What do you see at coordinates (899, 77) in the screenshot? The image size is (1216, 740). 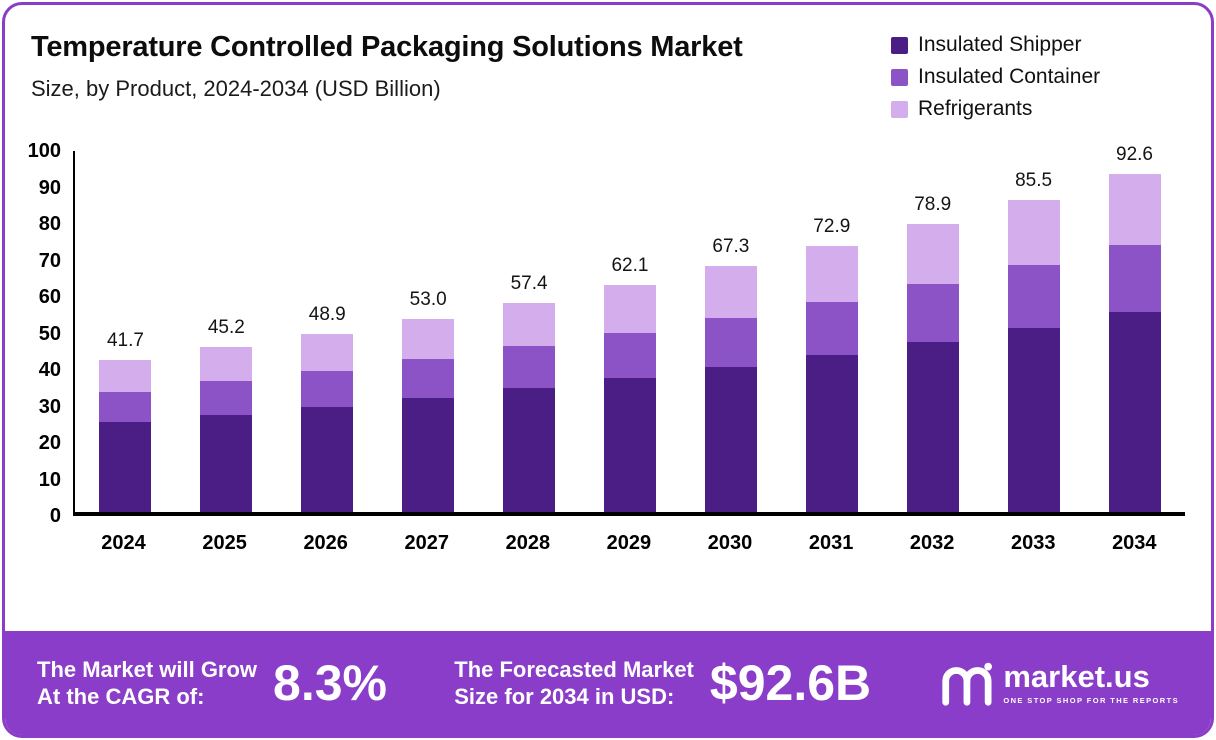 I see `legend-swatch-insulated-container` at bounding box center [899, 77].